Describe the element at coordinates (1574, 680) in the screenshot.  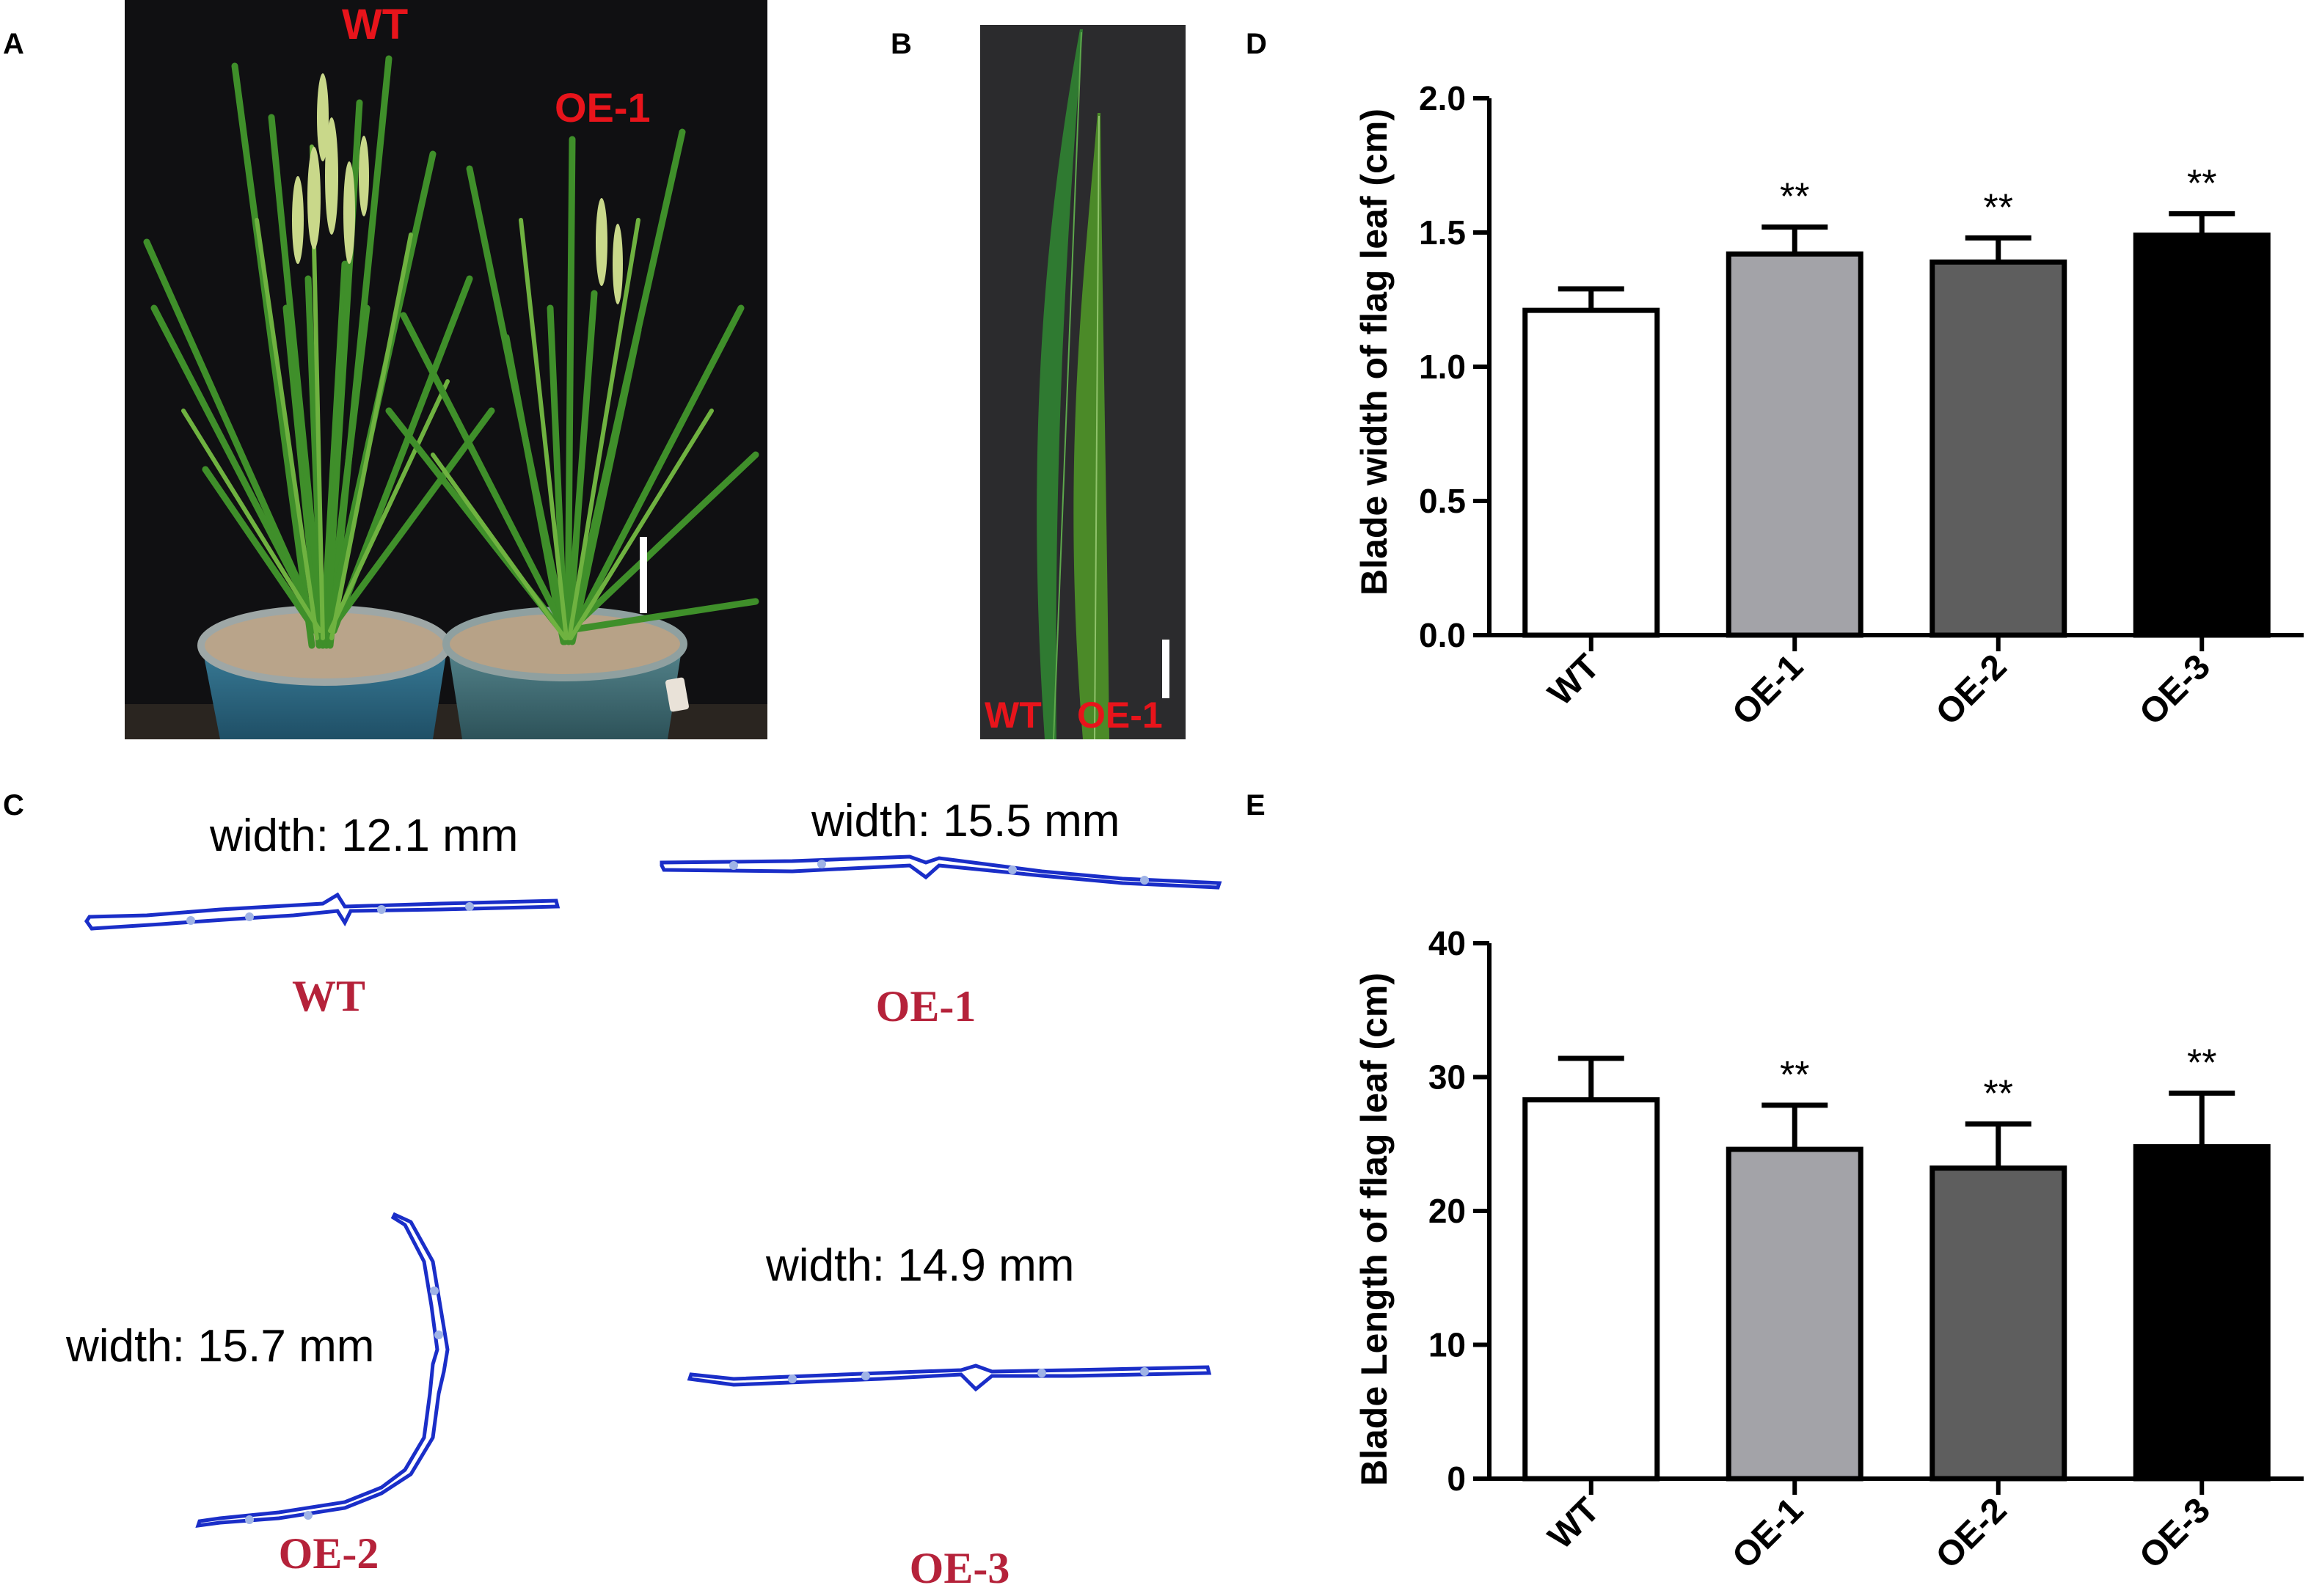
I see `chart-d-x-tick-label: WT` at that location.